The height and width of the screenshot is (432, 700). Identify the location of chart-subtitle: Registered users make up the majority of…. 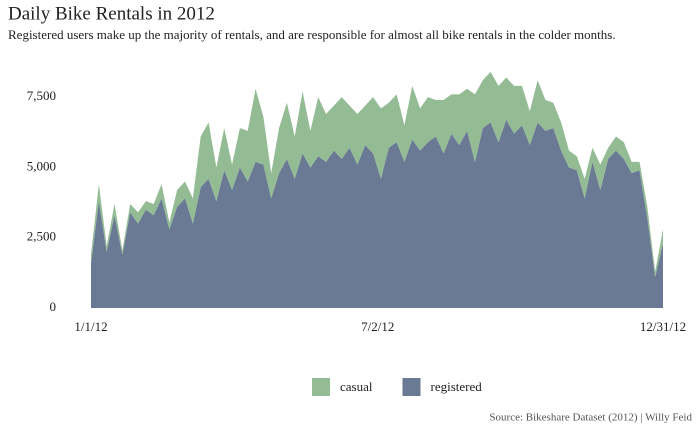
(312, 34).